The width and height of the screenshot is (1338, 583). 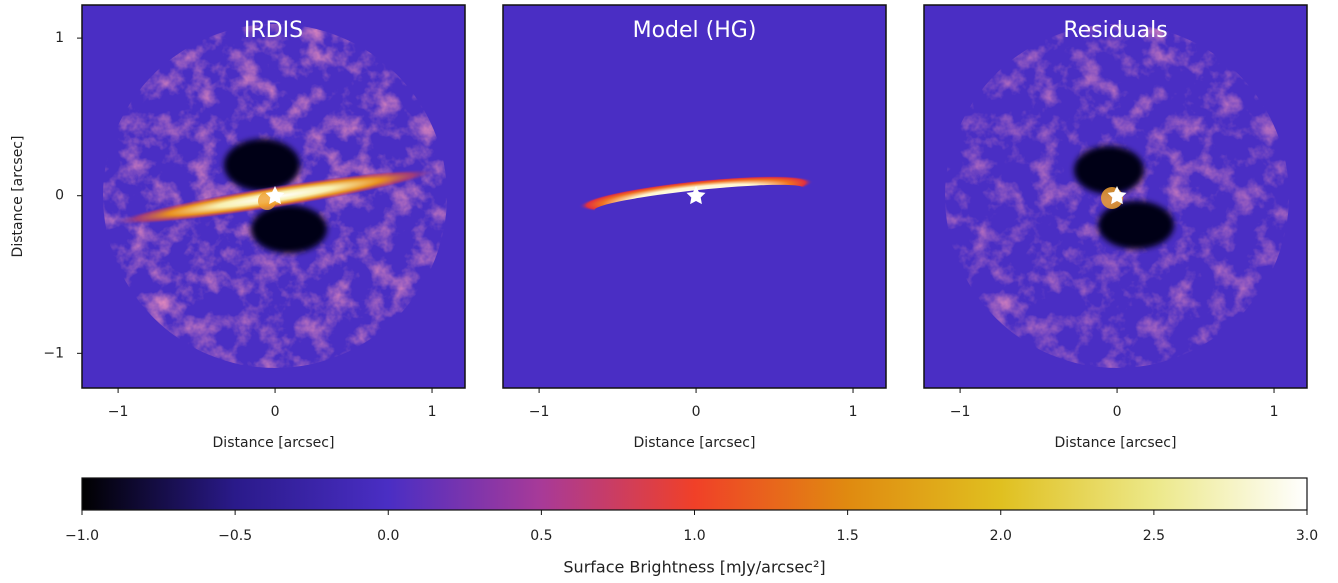 I want to click on colorbar, so click(x=694, y=494).